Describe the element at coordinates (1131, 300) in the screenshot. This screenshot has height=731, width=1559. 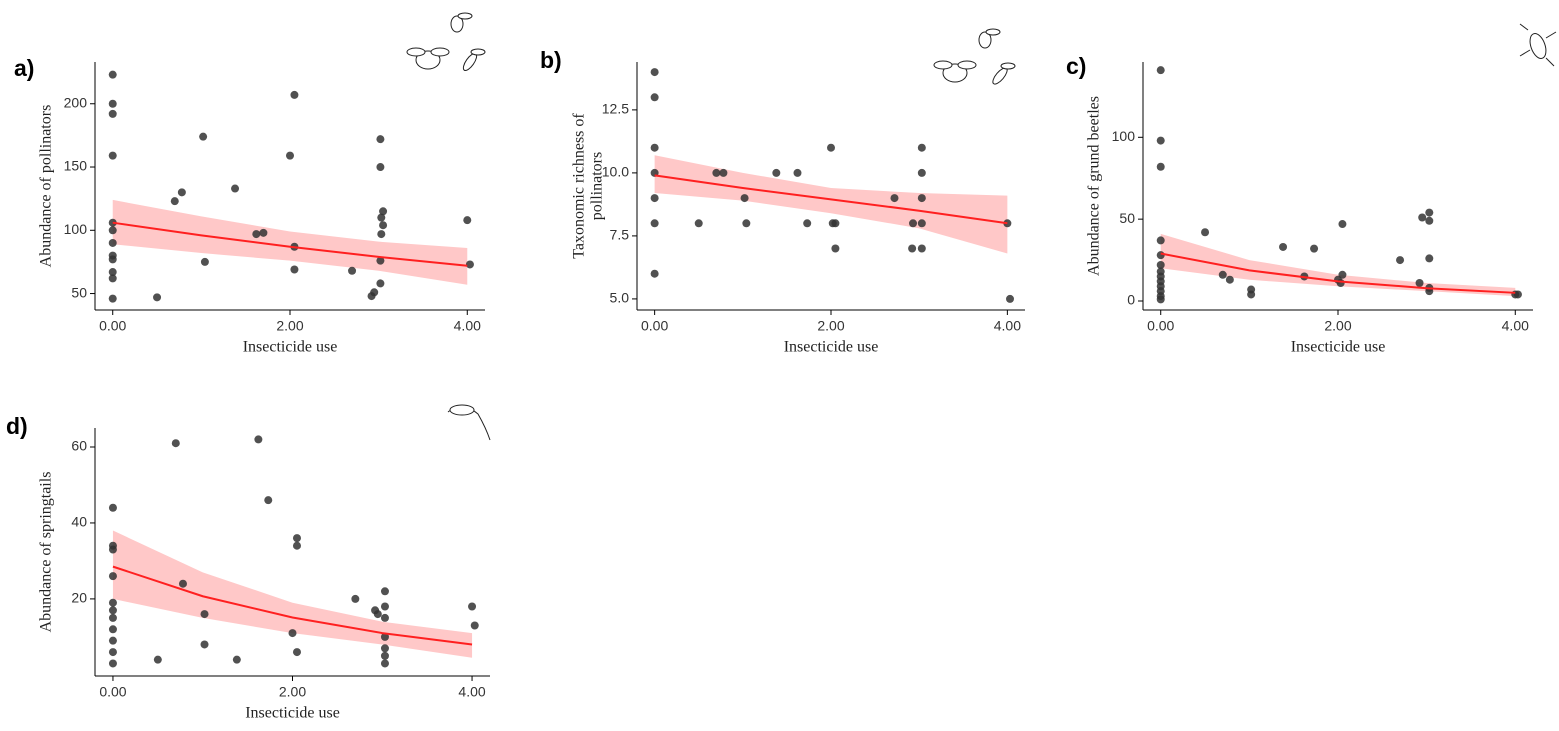
I see `y-tick-label: 0` at that location.